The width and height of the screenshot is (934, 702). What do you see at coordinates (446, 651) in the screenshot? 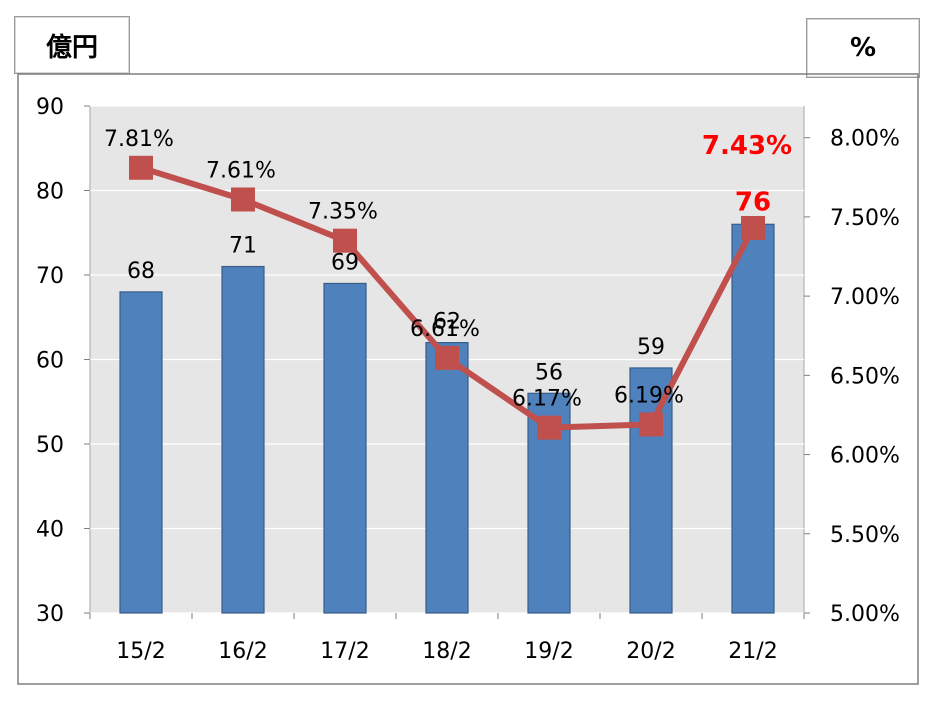
I see `category-label: 18/2` at bounding box center [446, 651].